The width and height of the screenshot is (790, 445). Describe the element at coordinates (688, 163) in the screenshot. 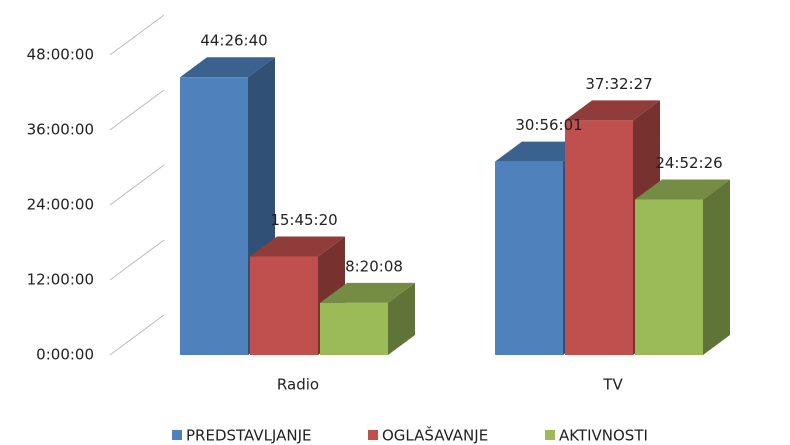

I see `data-label: 24:52:26` at that location.